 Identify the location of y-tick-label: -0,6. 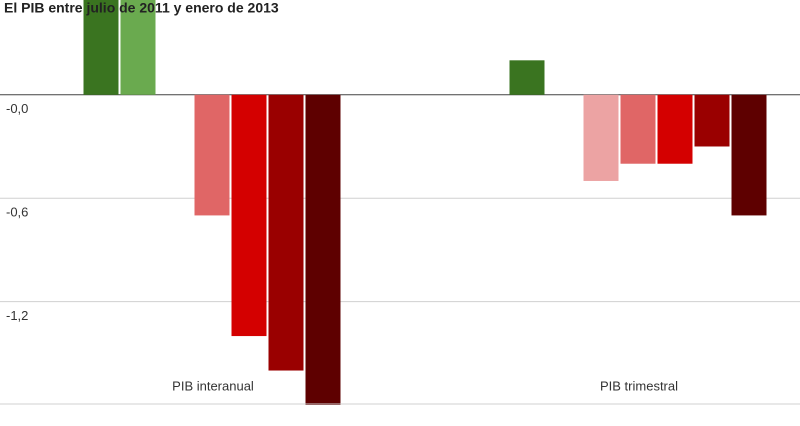
(17, 212).